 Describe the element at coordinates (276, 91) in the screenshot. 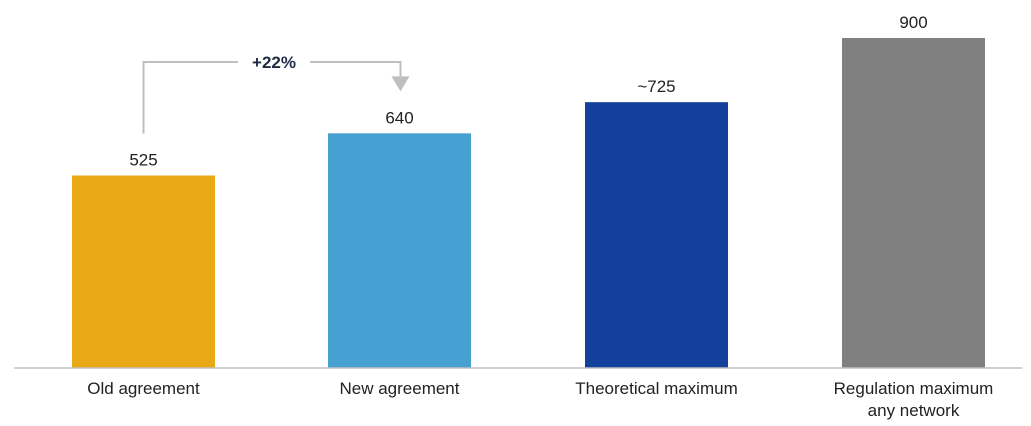

I see `growth-annotation: +22%` at that location.